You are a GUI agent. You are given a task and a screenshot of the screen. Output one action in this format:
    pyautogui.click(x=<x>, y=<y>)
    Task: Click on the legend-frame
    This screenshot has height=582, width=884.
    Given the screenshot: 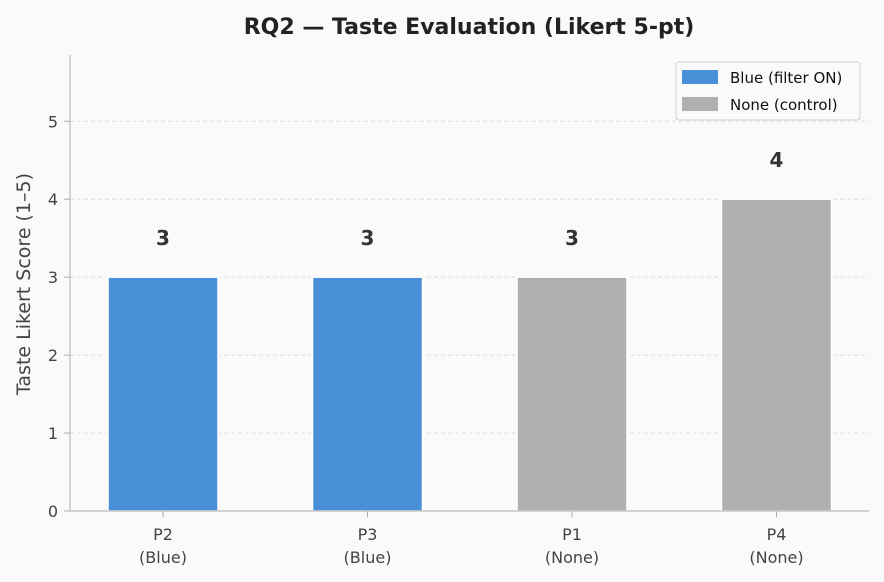 What is the action you would take?
    pyautogui.click(x=768, y=91)
    